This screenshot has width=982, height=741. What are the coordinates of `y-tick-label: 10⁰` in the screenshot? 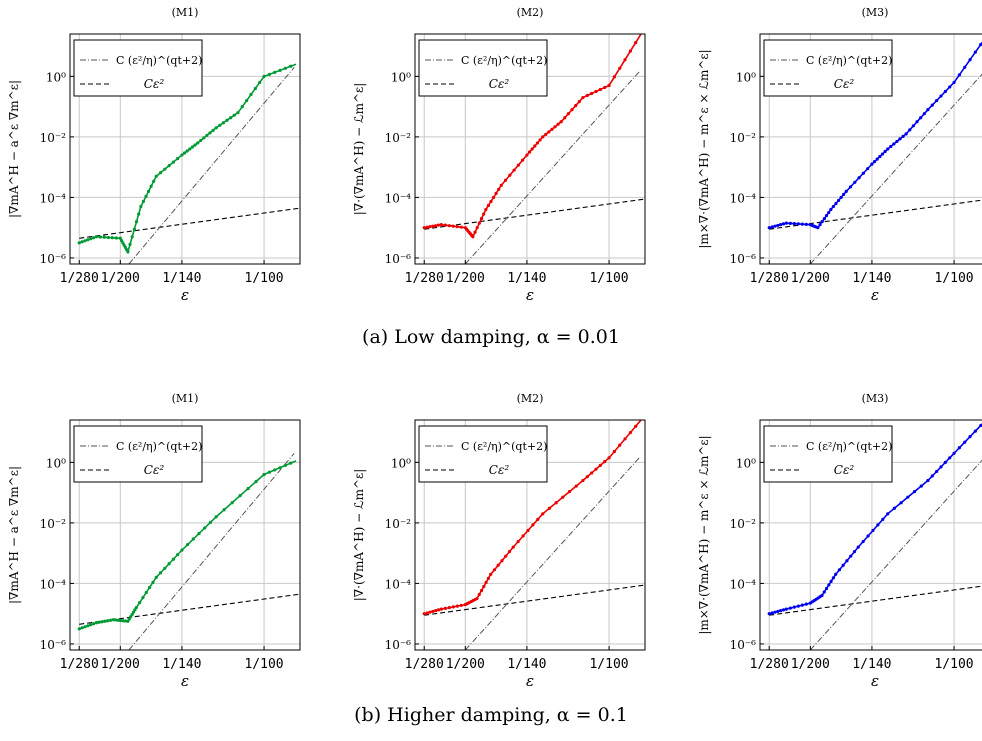 It's located at (401, 77).